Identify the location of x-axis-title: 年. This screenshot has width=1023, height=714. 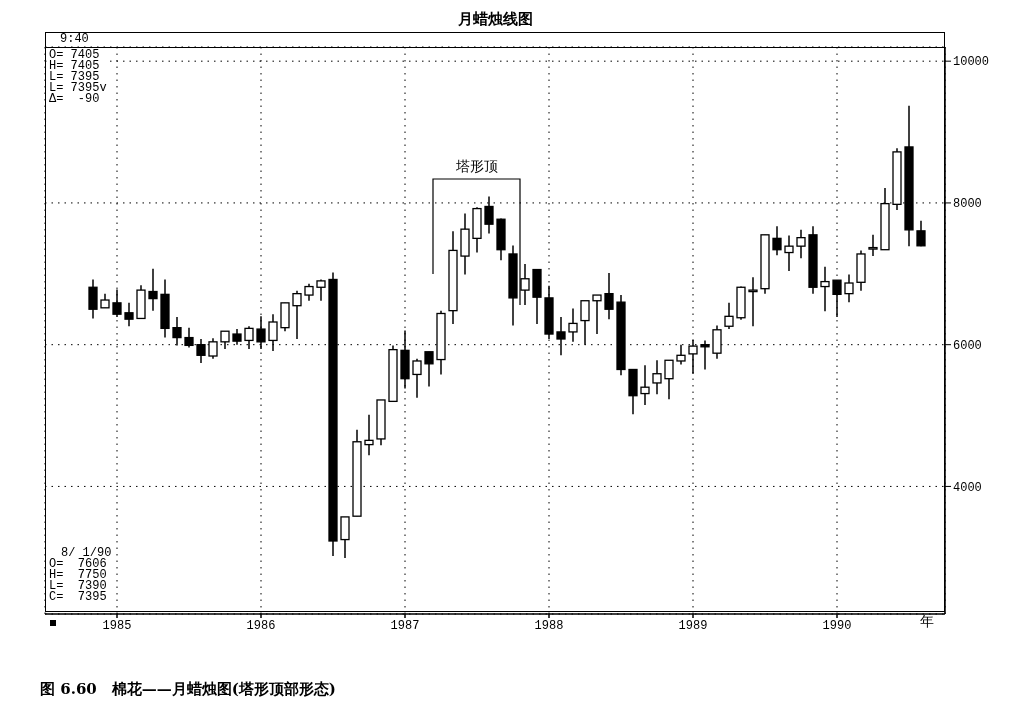
(927, 622).